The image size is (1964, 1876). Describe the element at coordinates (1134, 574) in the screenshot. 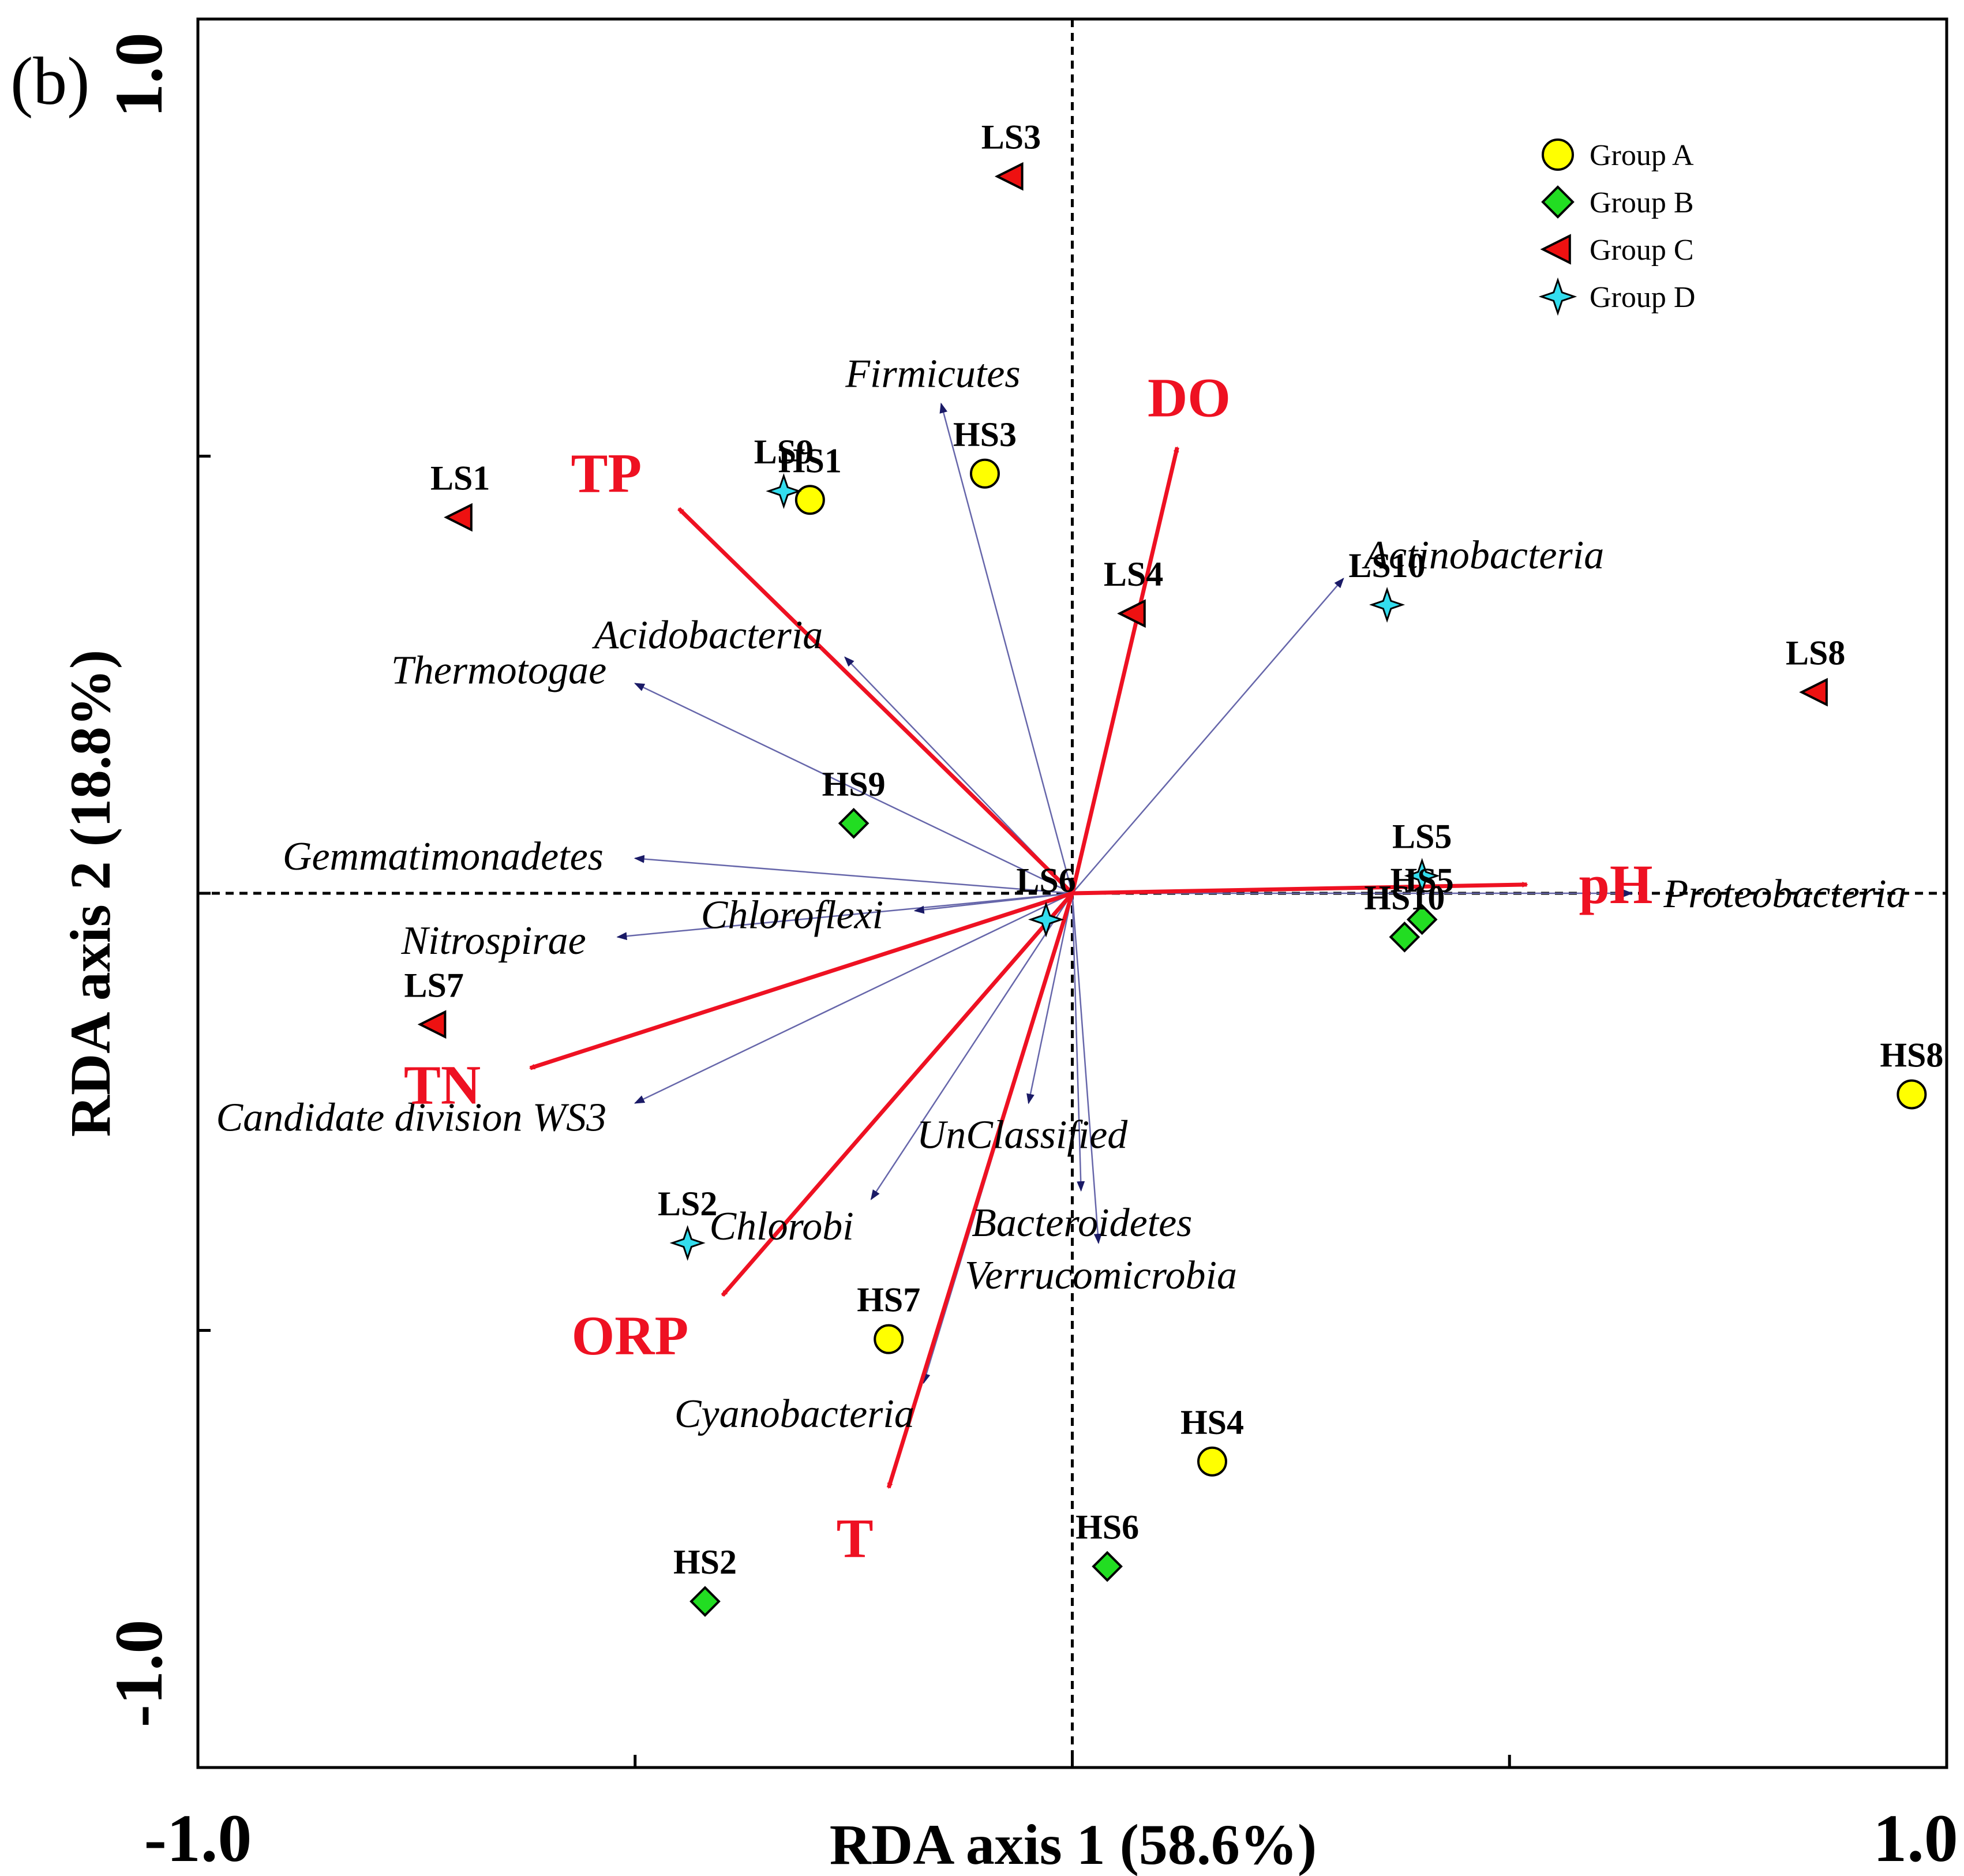

I see `sample-label-ls4: LS4` at that location.